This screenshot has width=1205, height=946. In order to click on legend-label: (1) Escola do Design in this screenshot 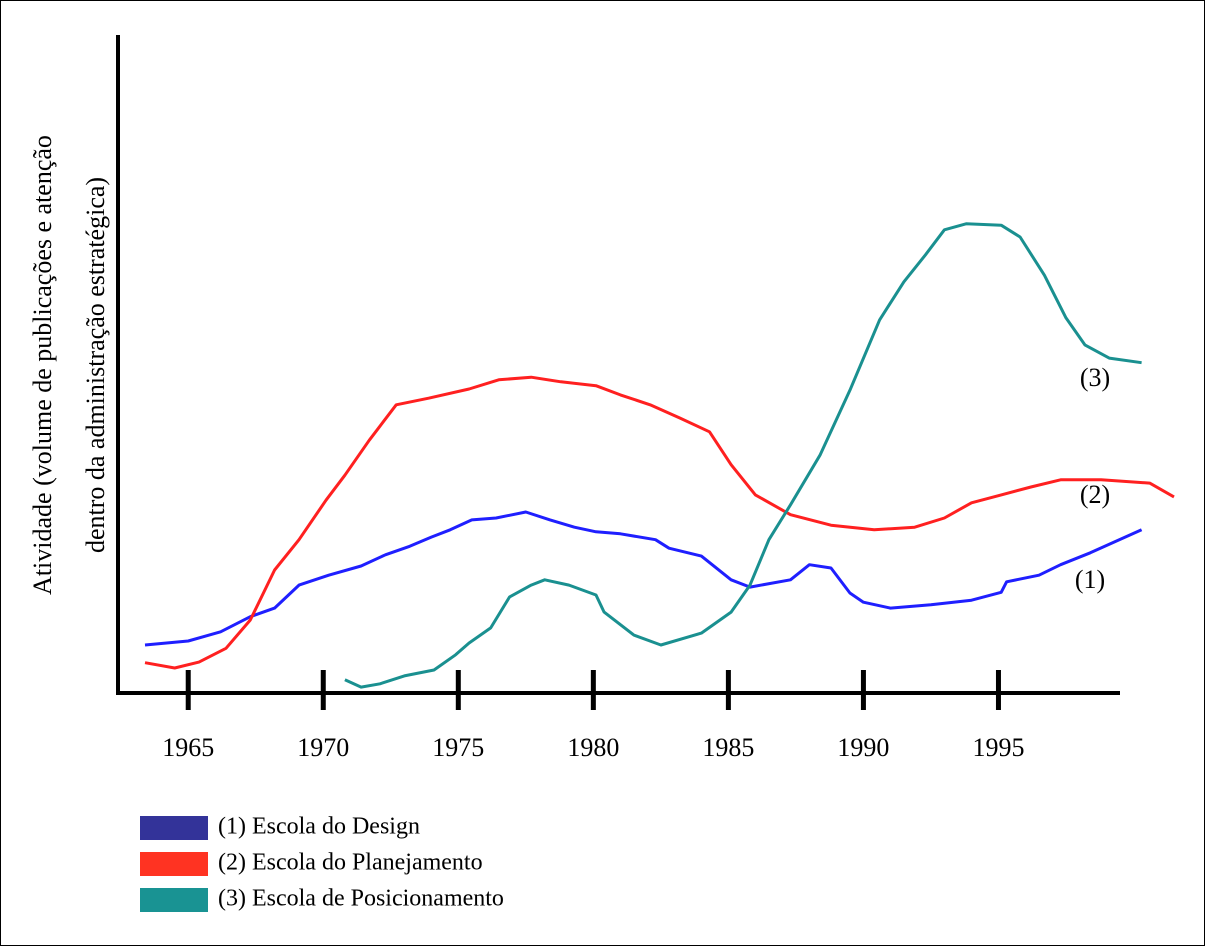, I will do `click(319, 827)`.